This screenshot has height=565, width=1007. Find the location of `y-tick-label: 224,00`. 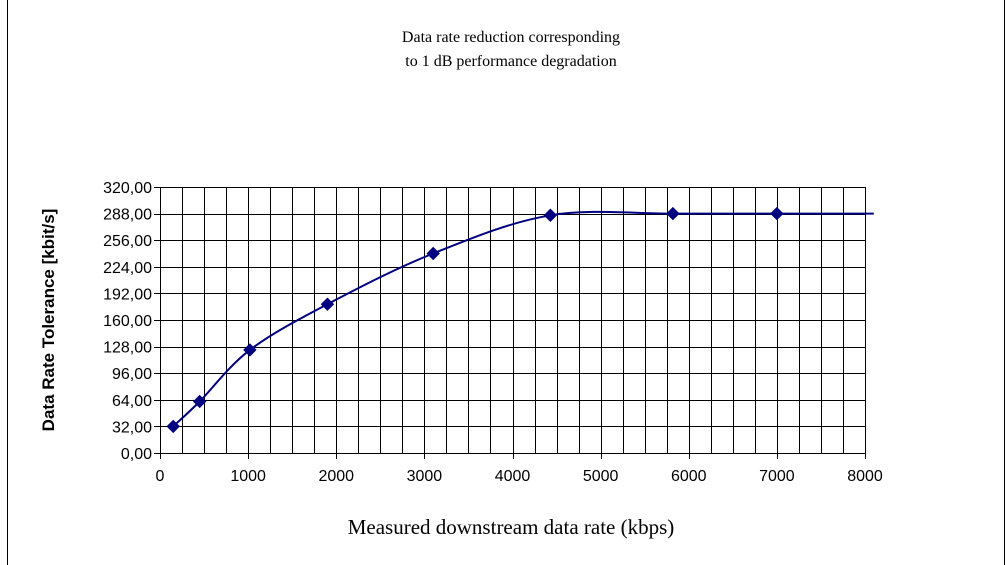

y-tick-label: 224,00 is located at coordinates (127, 268).